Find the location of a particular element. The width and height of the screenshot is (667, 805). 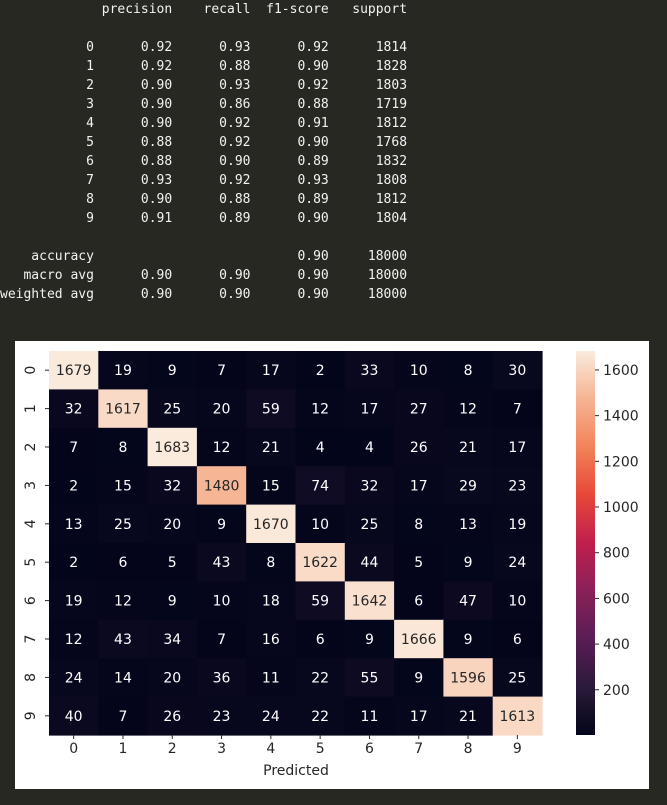

cell-value: 7 is located at coordinates (73, 448).